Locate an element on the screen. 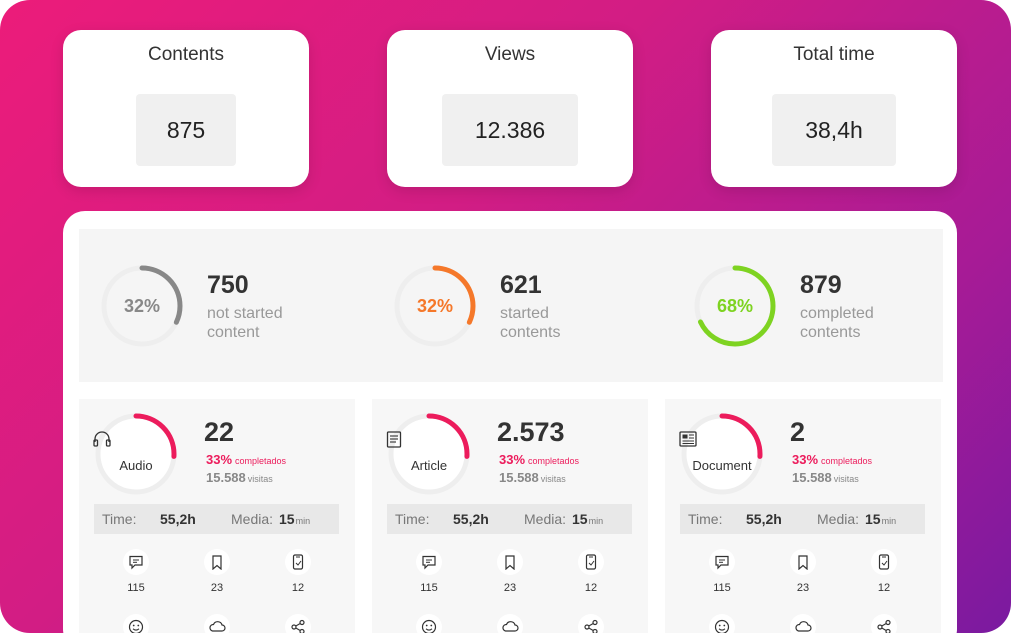 The height and width of the screenshot is (633, 1011). stat-percent: 68% is located at coordinates (735, 305).